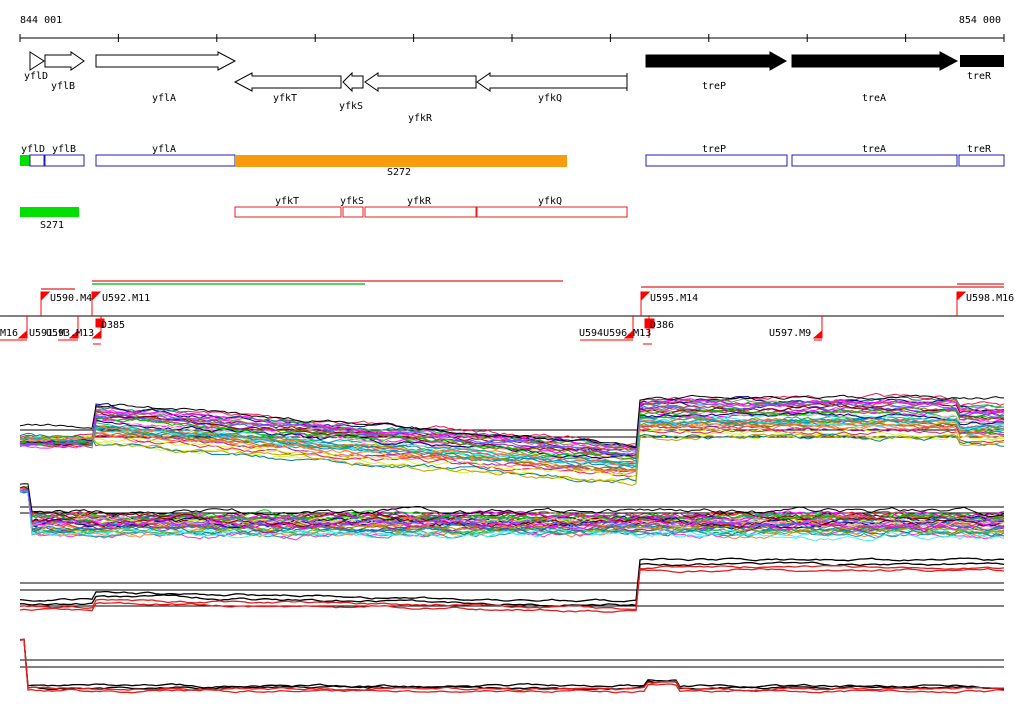 This screenshot has height=714, width=1024. What do you see at coordinates (64, 61) in the screenshot?
I see `gene-arrow-yflB` at bounding box center [64, 61].